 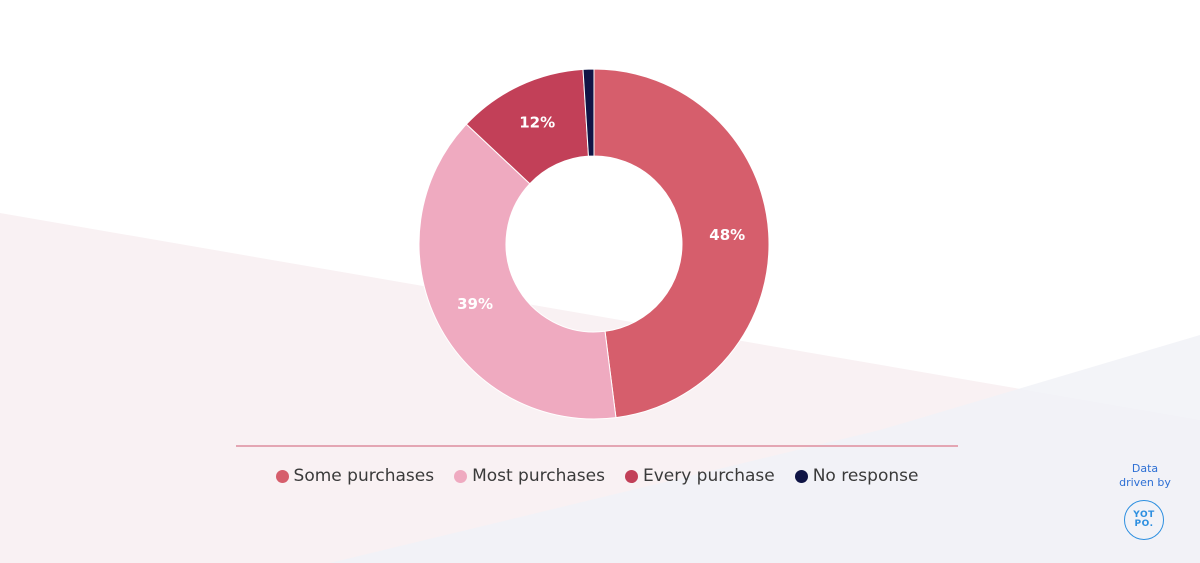 I want to click on legend-label: Every purchase, so click(x=708, y=476).